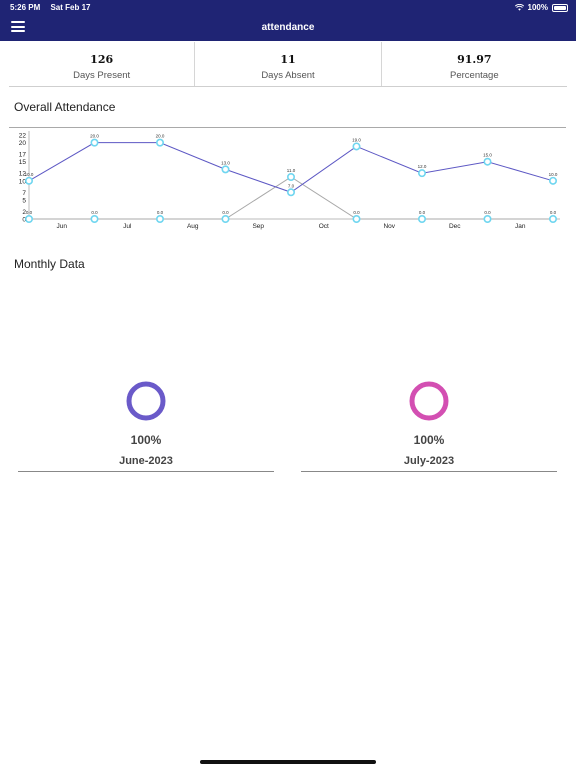  I want to click on data-label: 7.0, so click(291, 185).